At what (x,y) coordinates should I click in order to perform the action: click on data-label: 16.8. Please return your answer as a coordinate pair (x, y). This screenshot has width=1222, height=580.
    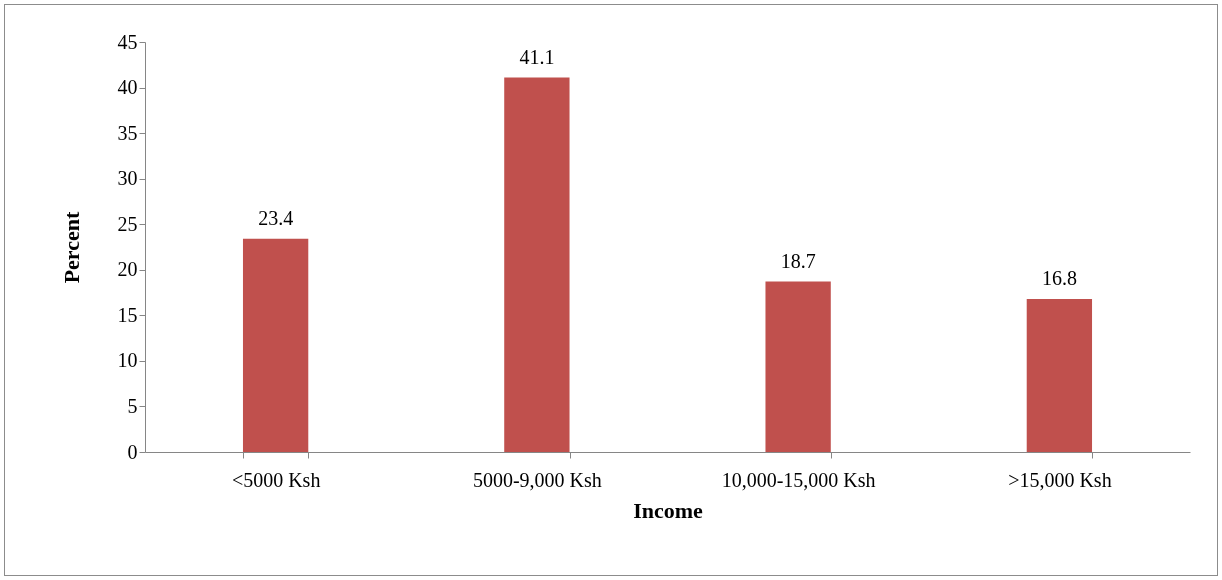
    Looking at the image, I should click on (1059, 277).